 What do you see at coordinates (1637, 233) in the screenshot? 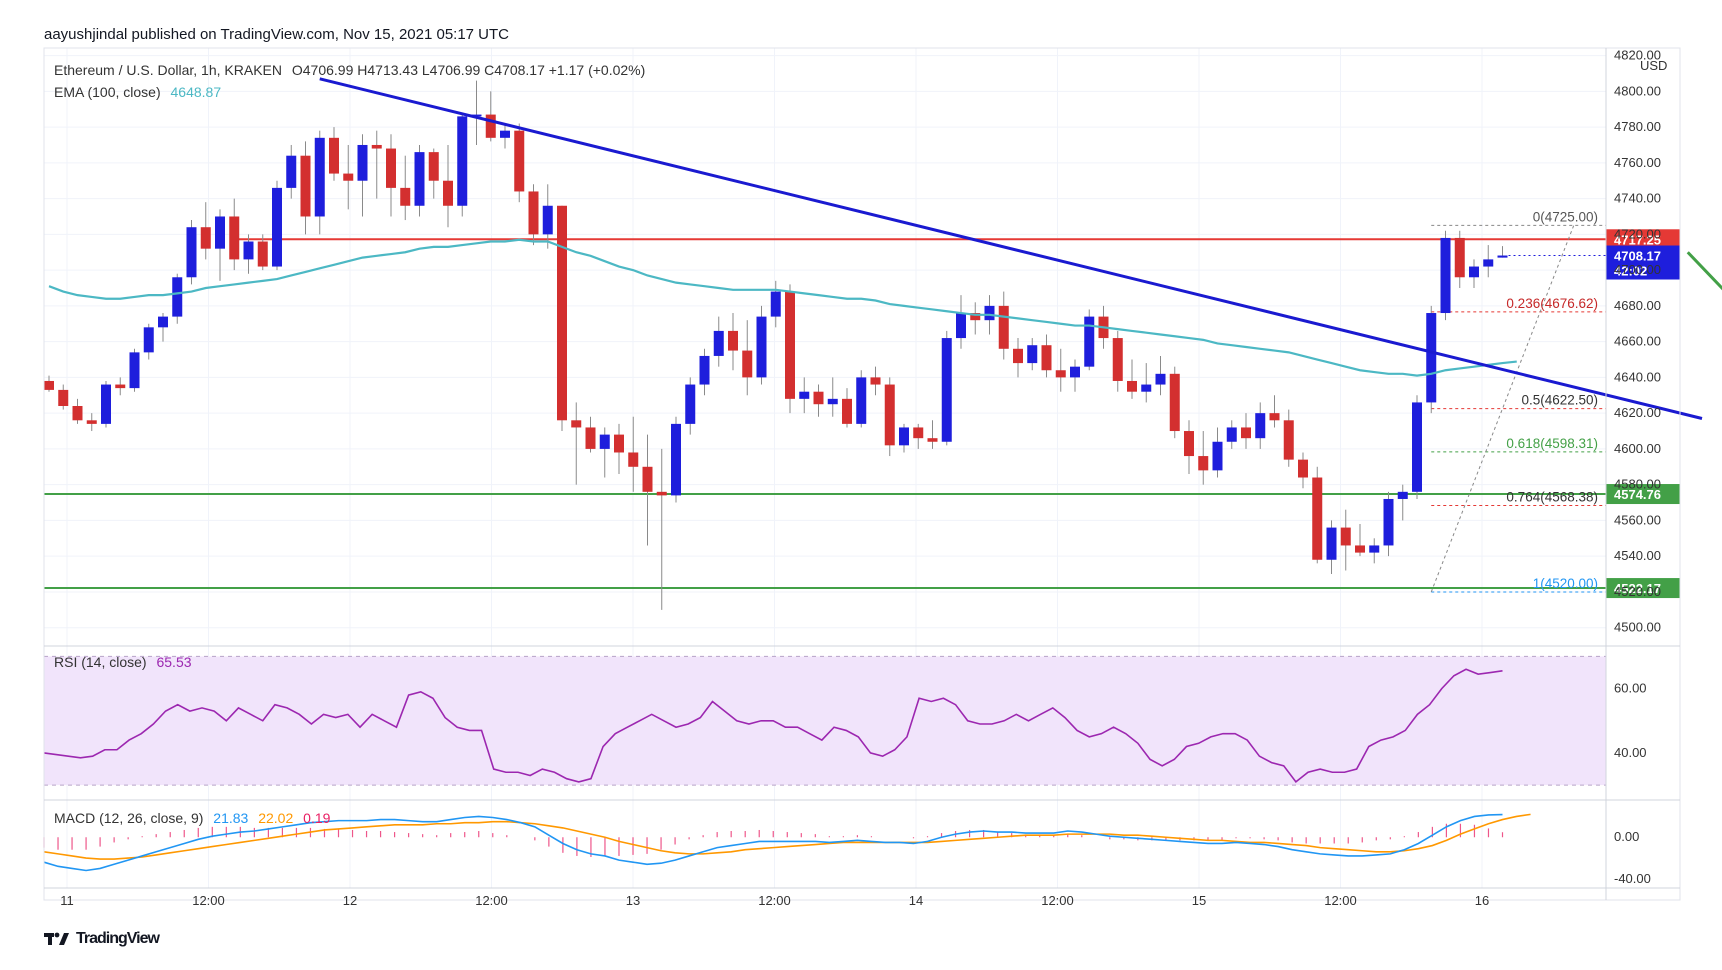
I see `price-tick-label: 4720.00` at bounding box center [1637, 233].